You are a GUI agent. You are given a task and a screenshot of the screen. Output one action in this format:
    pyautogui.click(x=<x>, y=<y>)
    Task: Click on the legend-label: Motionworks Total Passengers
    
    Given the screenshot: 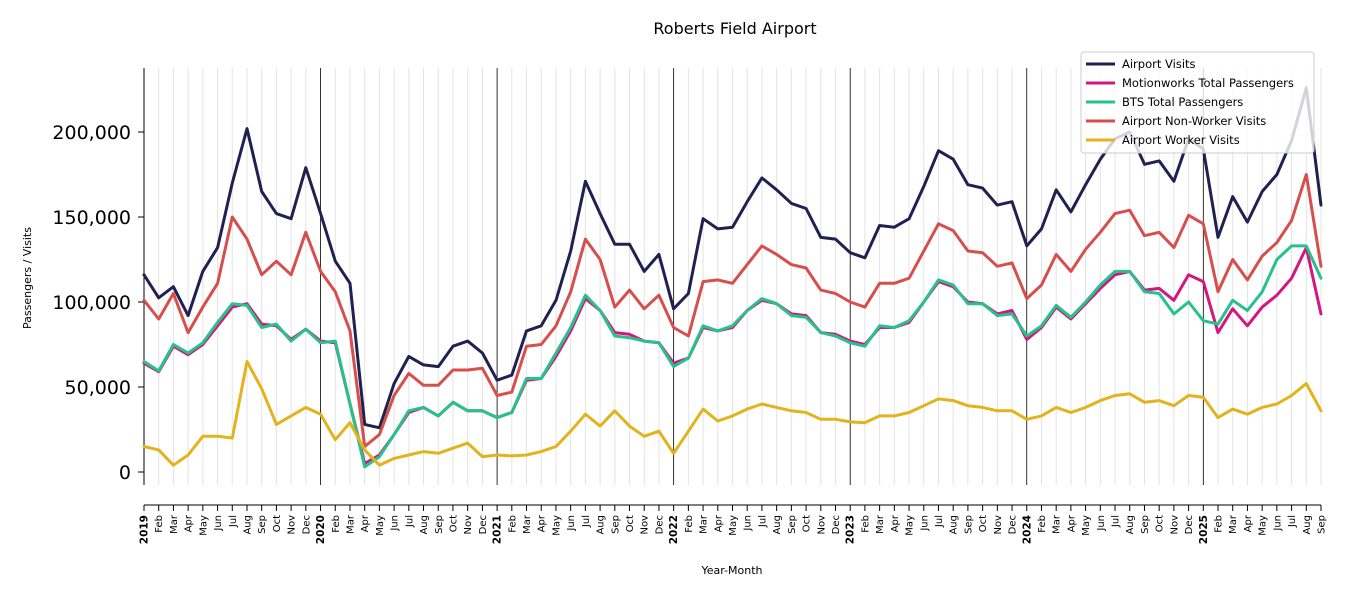 What is the action you would take?
    pyautogui.click(x=1208, y=83)
    